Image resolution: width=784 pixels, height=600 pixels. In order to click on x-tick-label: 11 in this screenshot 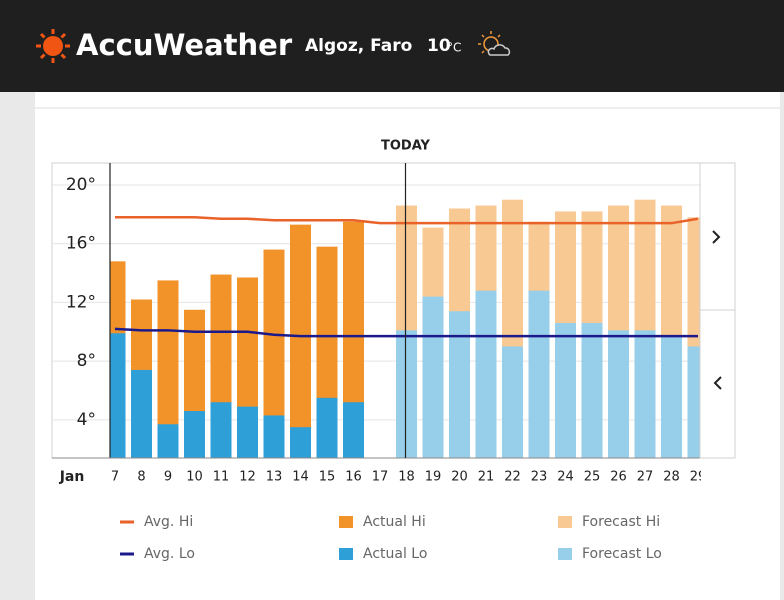, I will do `click(221, 477)`.